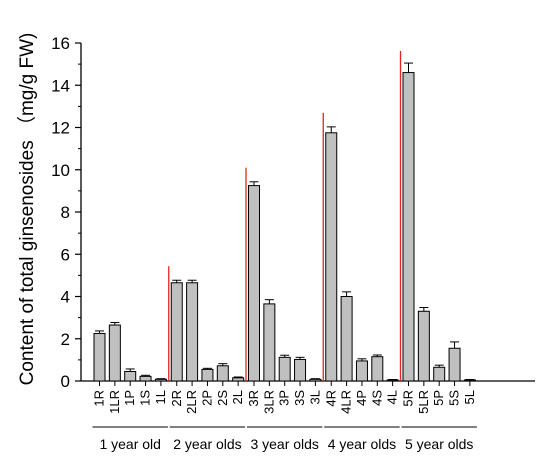 The width and height of the screenshot is (550, 463). Describe the element at coordinates (129, 398) in the screenshot. I see `x-tick-label: 1P` at that location.